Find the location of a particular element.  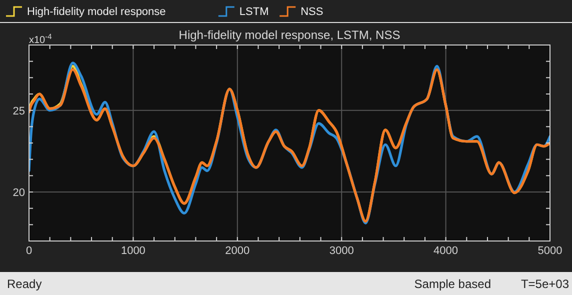

text: Sample based is located at coordinates (452, 284).